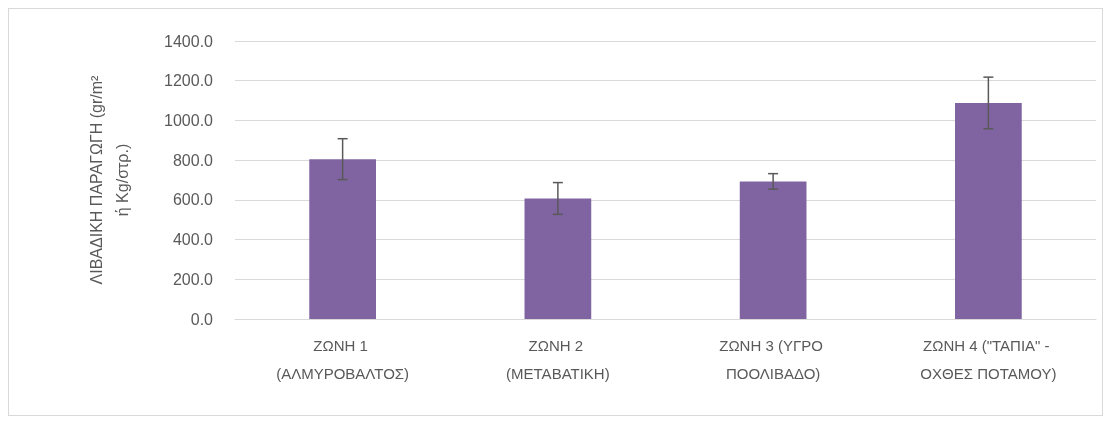  What do you see at coordinates (988, 359) in the screenshot?
I see `x-tick-label: ΖΩΝΗ 4 ("ΤΑΠΙΑ" - ΟΧΘΕΣ ΠΟΤΑΜΟΥ)` at bounding box center [988, 359].